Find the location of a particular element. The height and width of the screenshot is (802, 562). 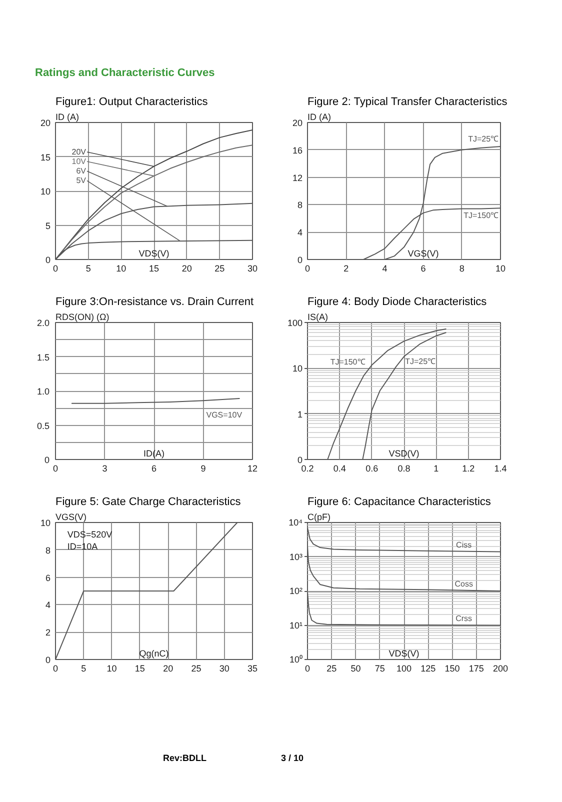

annotation: ID=10A is located at coordinates (82, 547).